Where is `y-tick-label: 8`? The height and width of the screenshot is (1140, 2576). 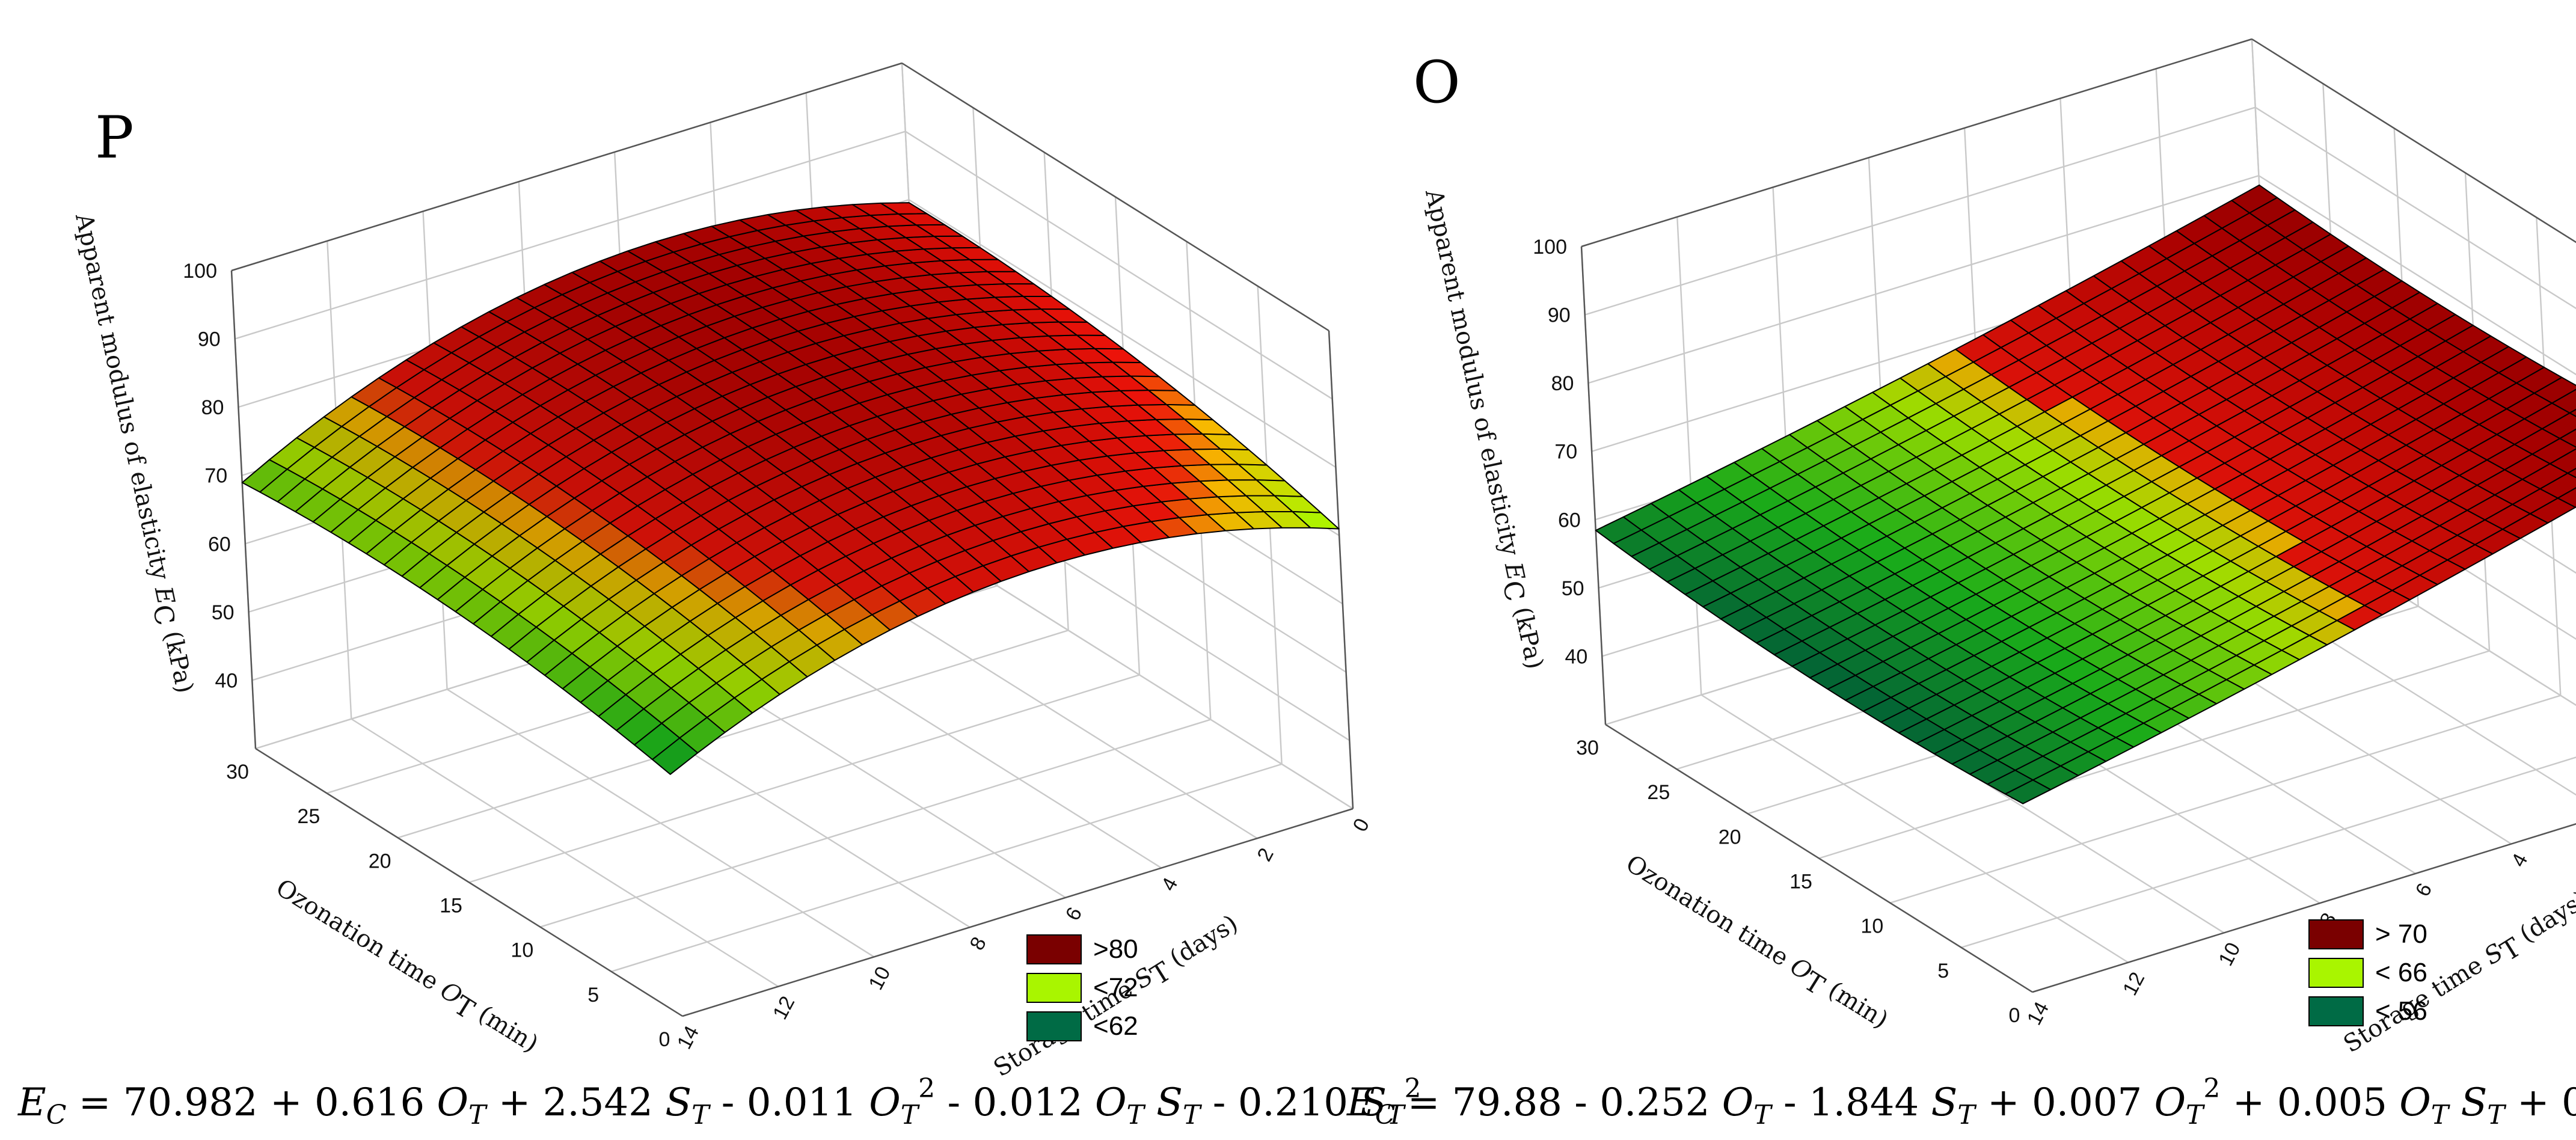 y-tick-label: 8 is located at coordinates (977, 943).